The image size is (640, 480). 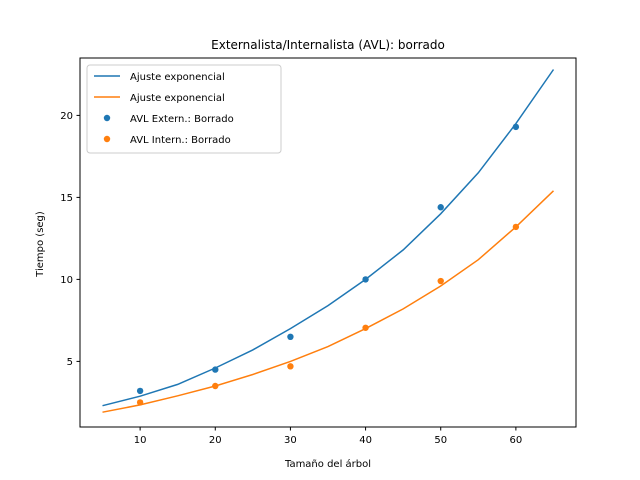 What do you see at coordinates (180, 140) in the screenshot?
I see `legend-label: AVL Intern.: Borrado` at bounding box center [180, 140].